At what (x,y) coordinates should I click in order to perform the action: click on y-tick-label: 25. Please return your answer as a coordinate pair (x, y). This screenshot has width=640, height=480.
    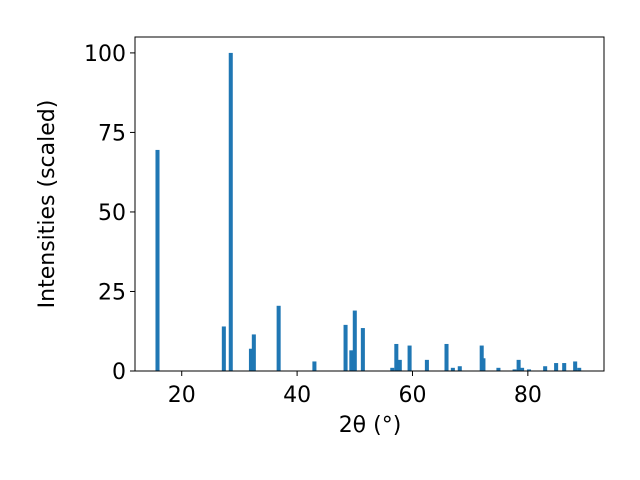
    Looking at the image, I should click on (112, 292).